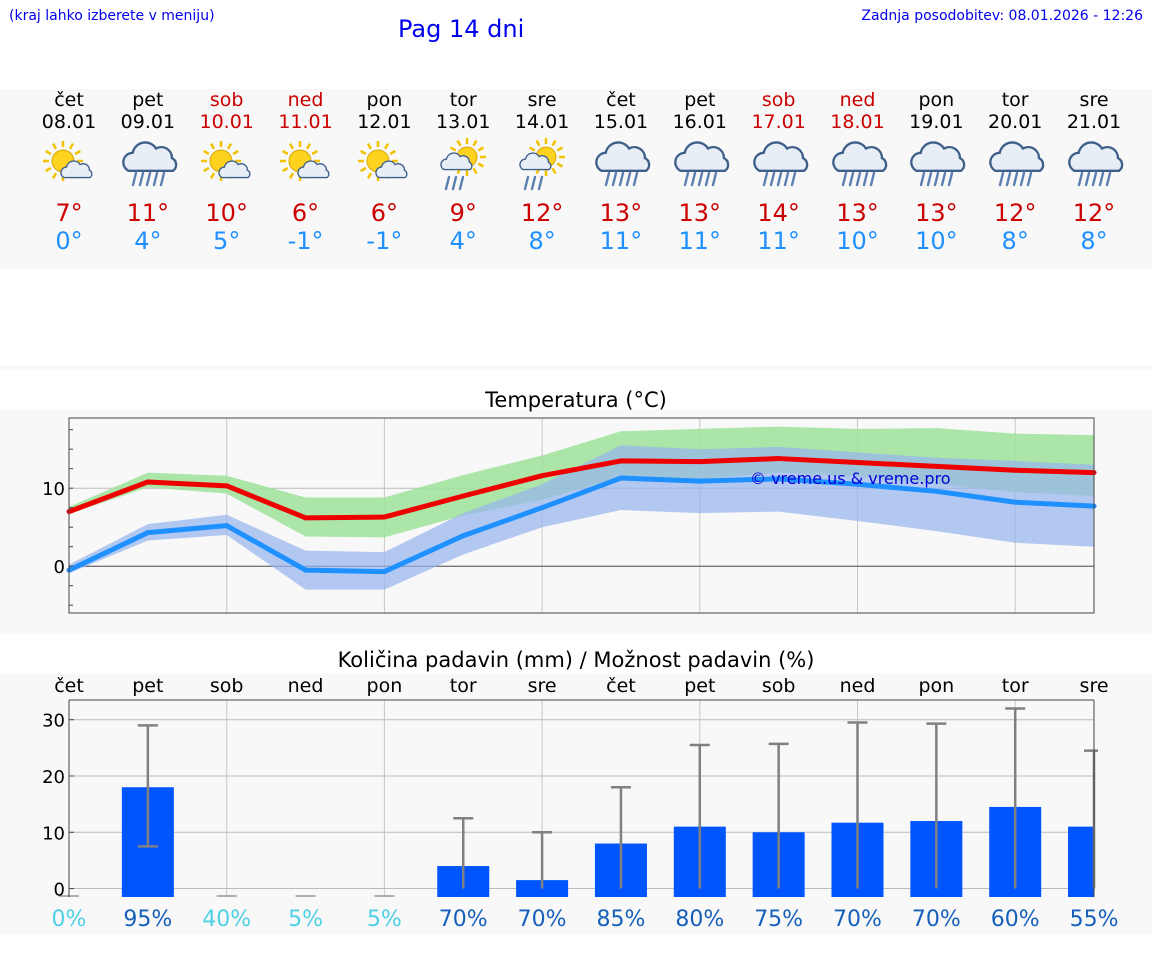 Image resolution: width=1152 pixels, height=975 pixels. What do you see at coordinates (620, 919) in the screenshot?
I see `probability-label: 85%` at bounding box center [620, 919].